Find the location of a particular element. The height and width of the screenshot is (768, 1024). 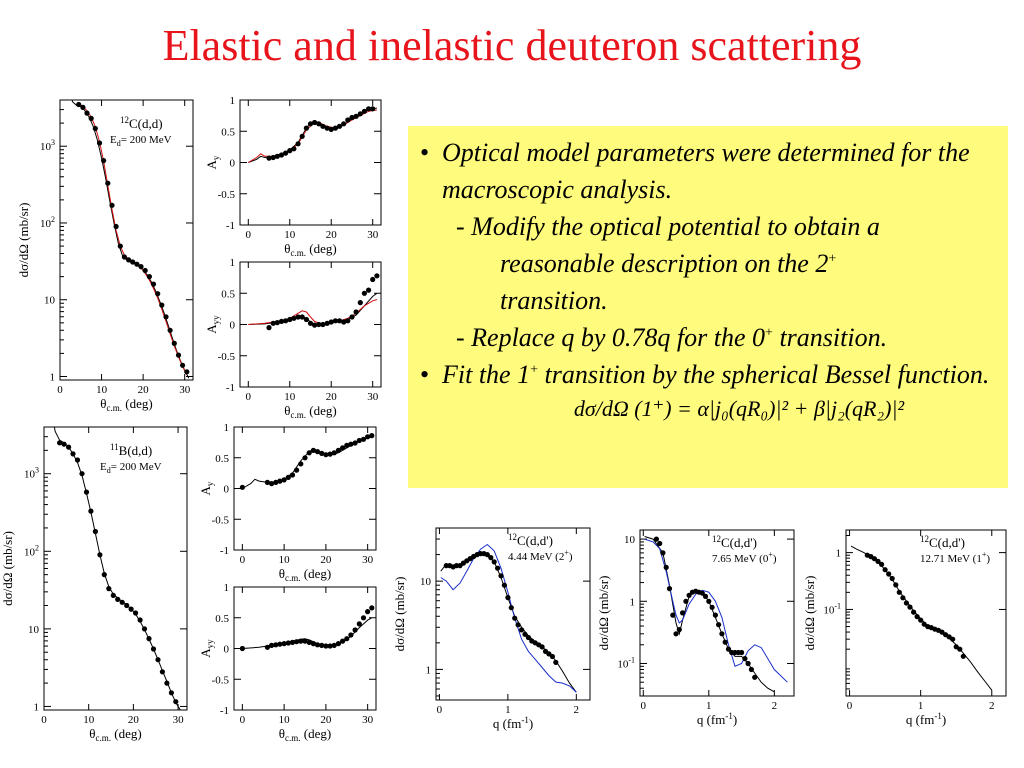

bullet-1-sub-2-text: - Replace q by 0.78q for the 0 is located at coordinates (611, 337).